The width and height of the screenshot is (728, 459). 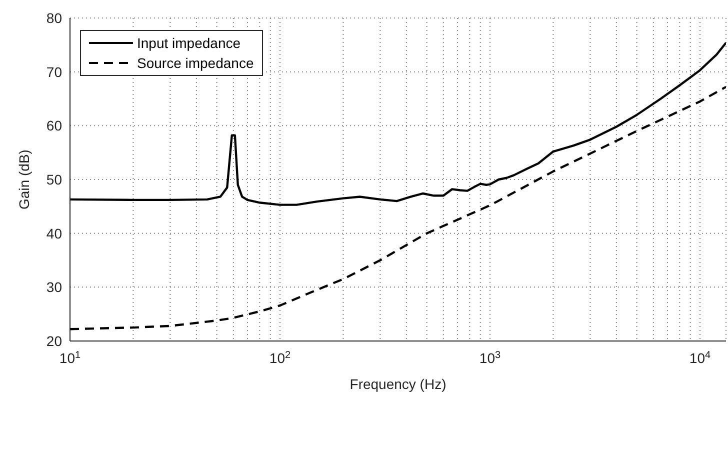 What do you see at coordinates (398, 384) in the screenshot?
I see `x-axis-title: Frequency (Hz)` at bounding box center [398, 384].